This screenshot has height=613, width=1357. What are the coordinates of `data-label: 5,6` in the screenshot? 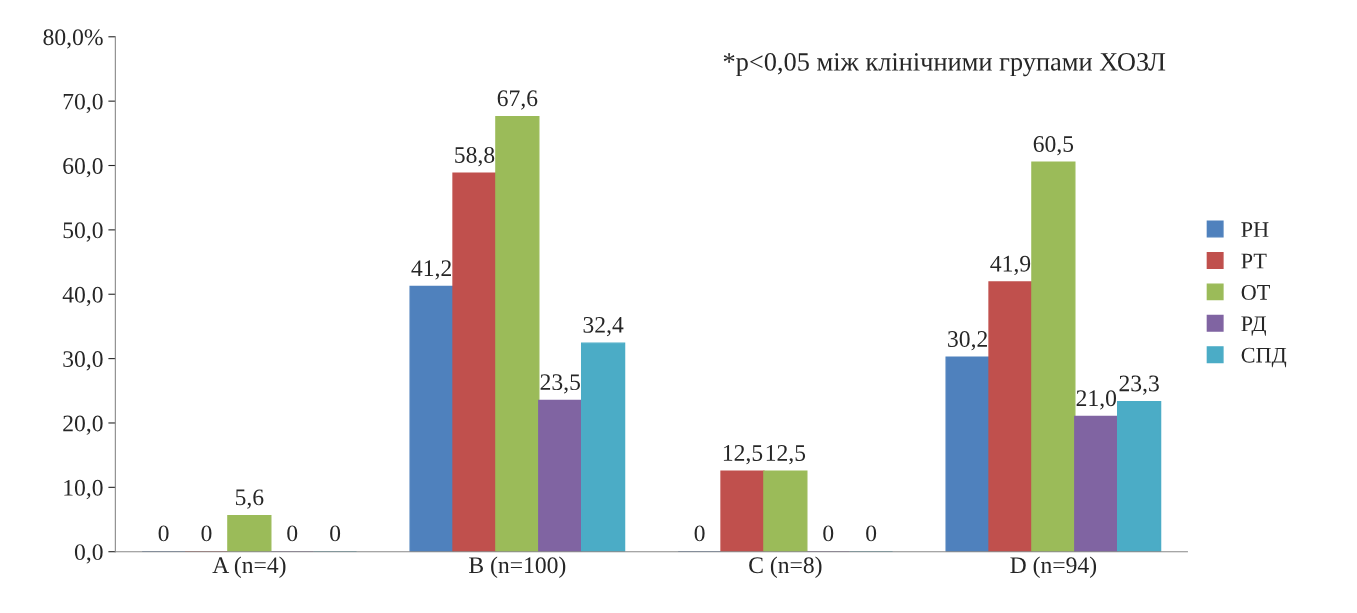 It's located at (249, 499).